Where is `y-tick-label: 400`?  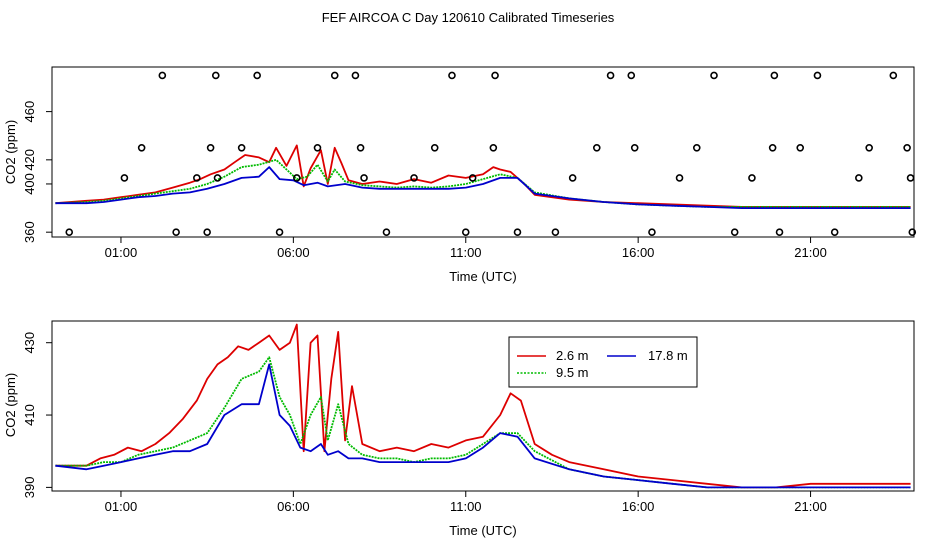
y-tick-label: 400 is located at coordinates (29, 184).